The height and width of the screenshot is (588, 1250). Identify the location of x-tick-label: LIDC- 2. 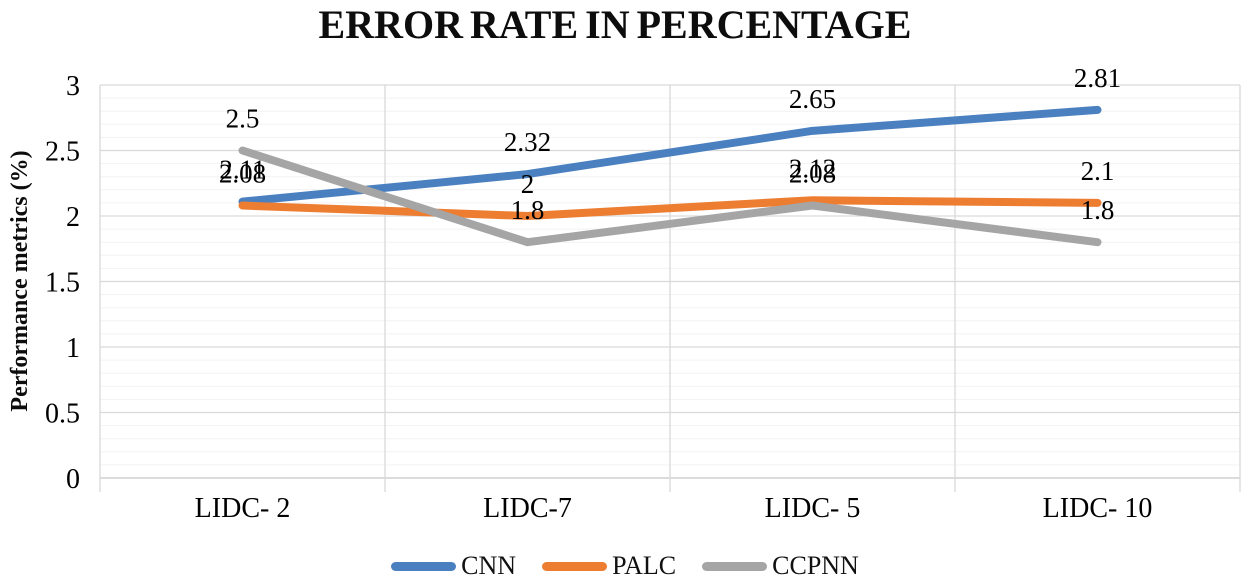
(243, 508).